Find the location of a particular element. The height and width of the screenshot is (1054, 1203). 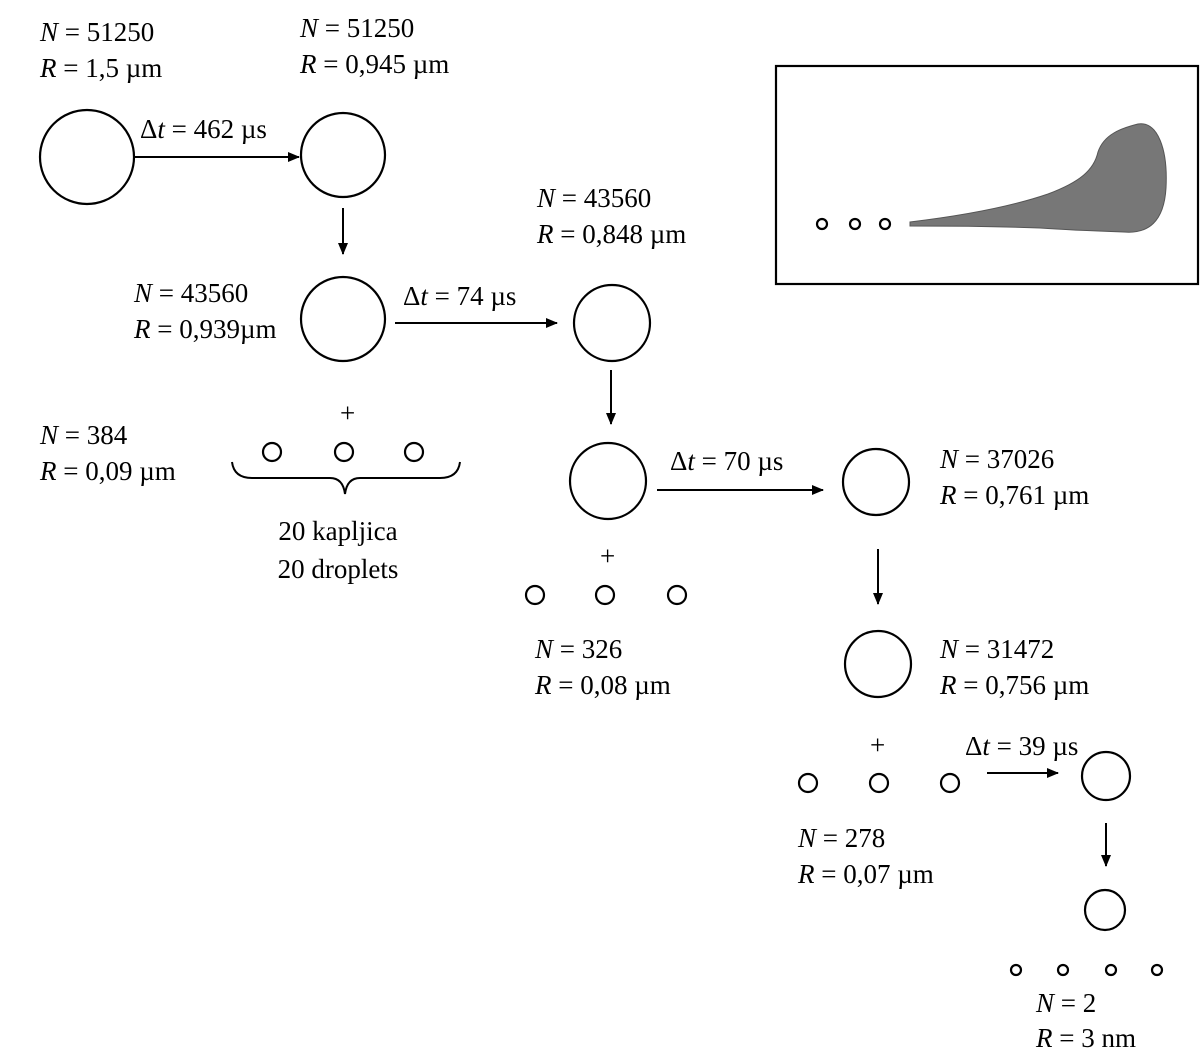

svg-text: R = 0,761 µm is located at coordinates (1014, 495).